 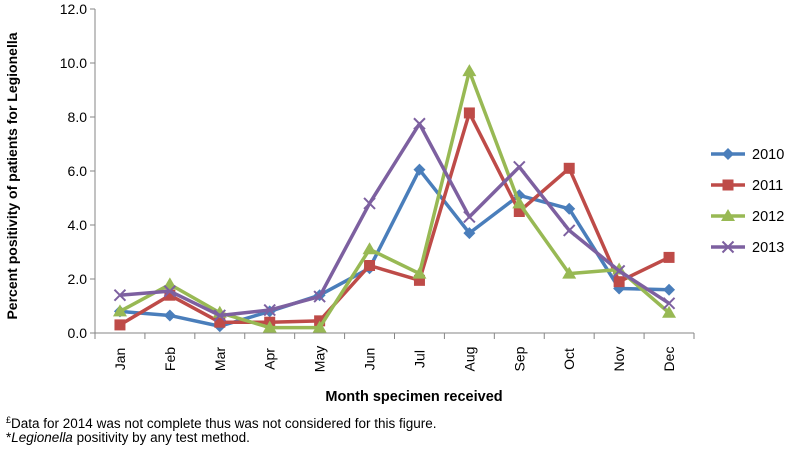 I want to click on legend-item-2010: 2010, so click(x=747, y=155).